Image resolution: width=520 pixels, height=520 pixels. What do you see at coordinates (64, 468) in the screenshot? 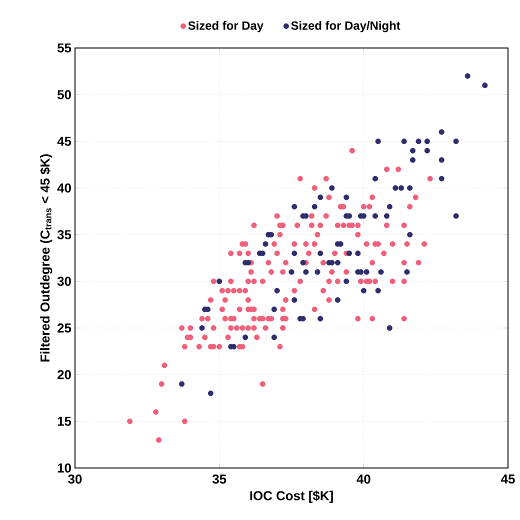
I see `y-tick-label: 10` at bounding box center [64, 468].